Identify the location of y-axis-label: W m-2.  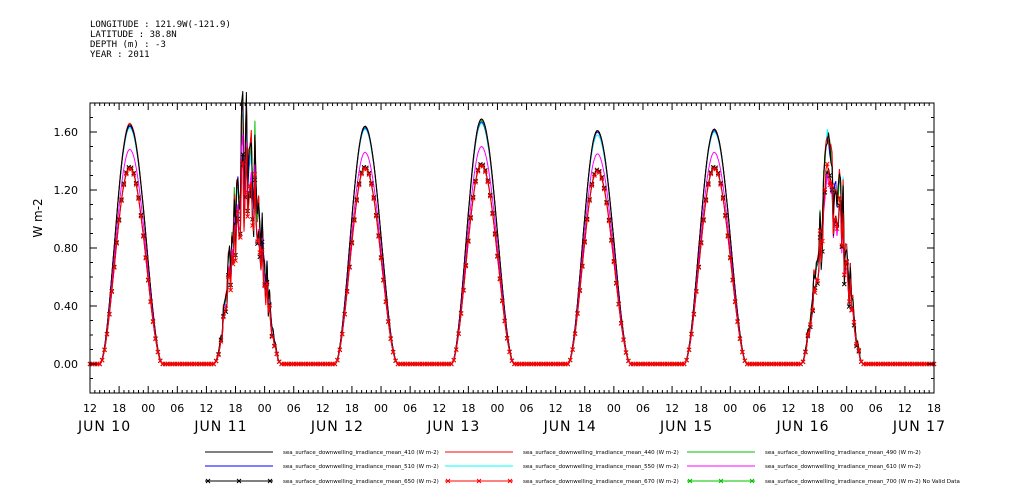
(38, 217).